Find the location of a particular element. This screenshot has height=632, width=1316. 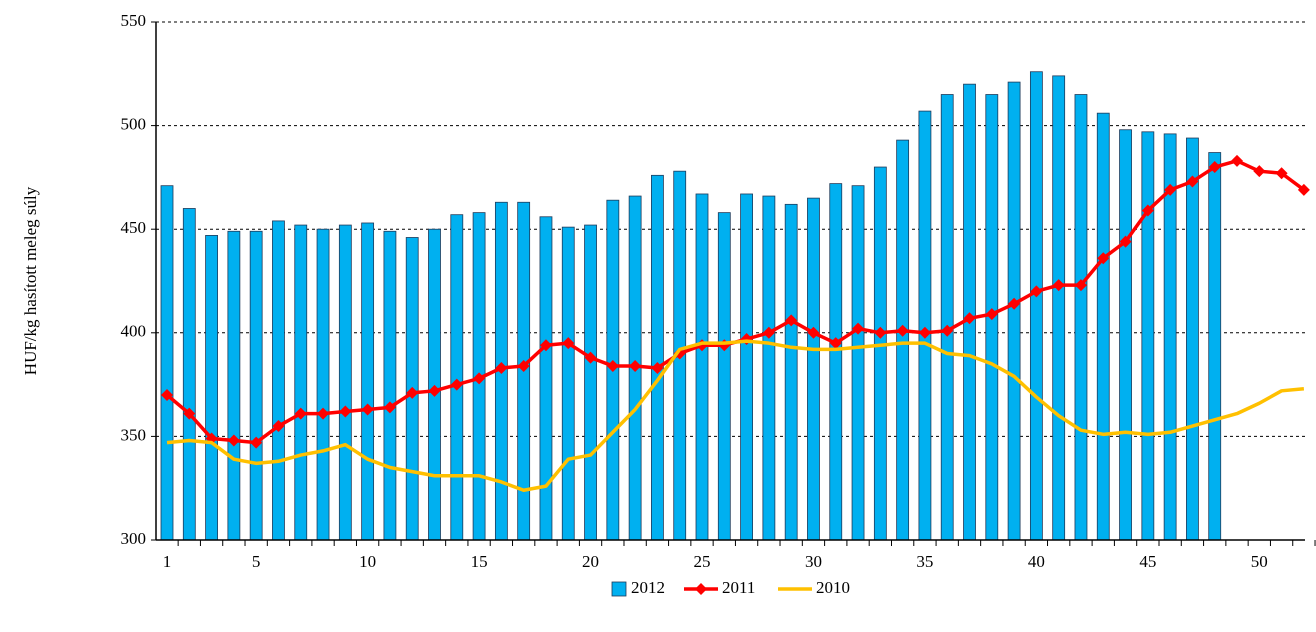

x-tick-label: 35 is located at coordinates (924, 561).